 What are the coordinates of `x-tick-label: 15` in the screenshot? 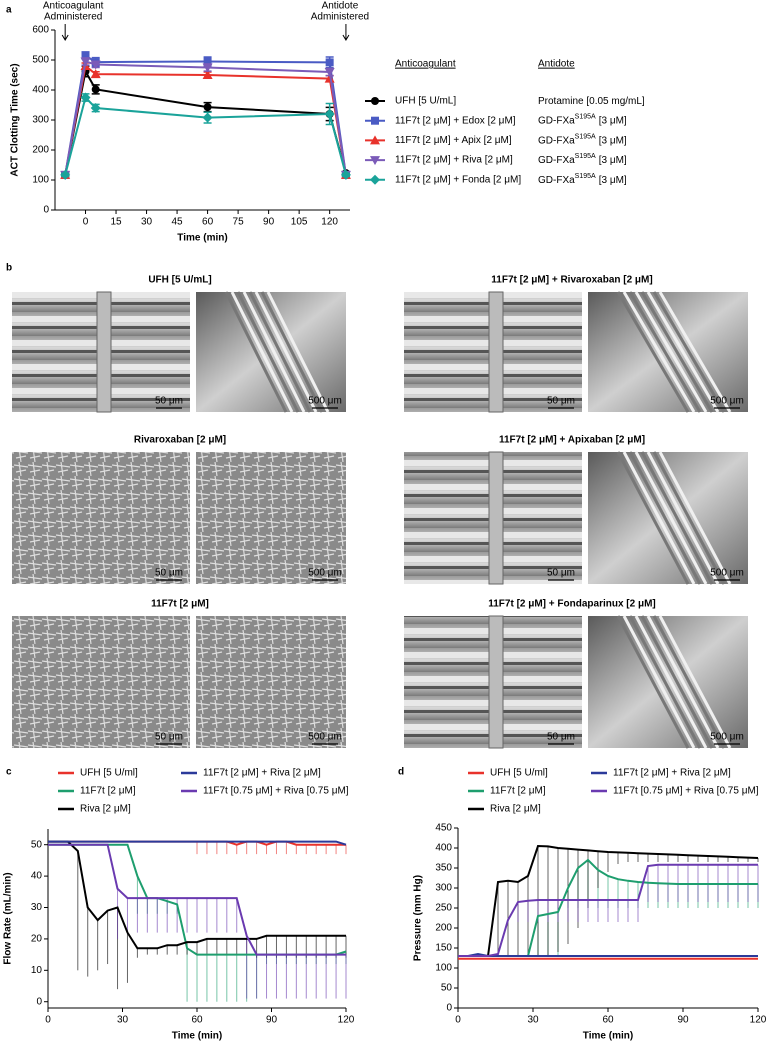 It's located at (116, 222).